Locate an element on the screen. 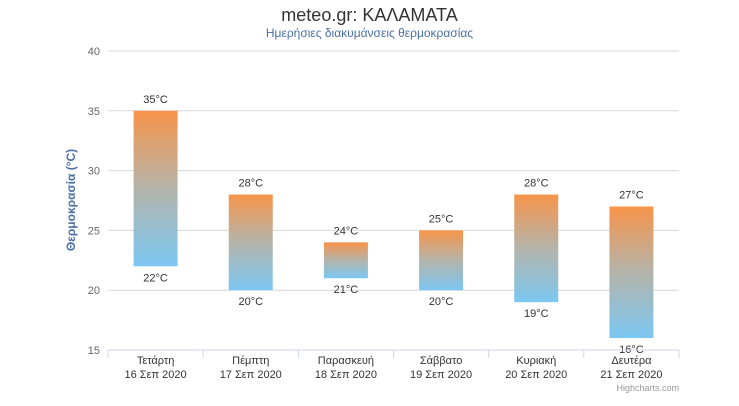  chart-subtitle: Ημερήσιες διακυμάνσεις θερμοκρασίας is located at coordinates (369, 33).